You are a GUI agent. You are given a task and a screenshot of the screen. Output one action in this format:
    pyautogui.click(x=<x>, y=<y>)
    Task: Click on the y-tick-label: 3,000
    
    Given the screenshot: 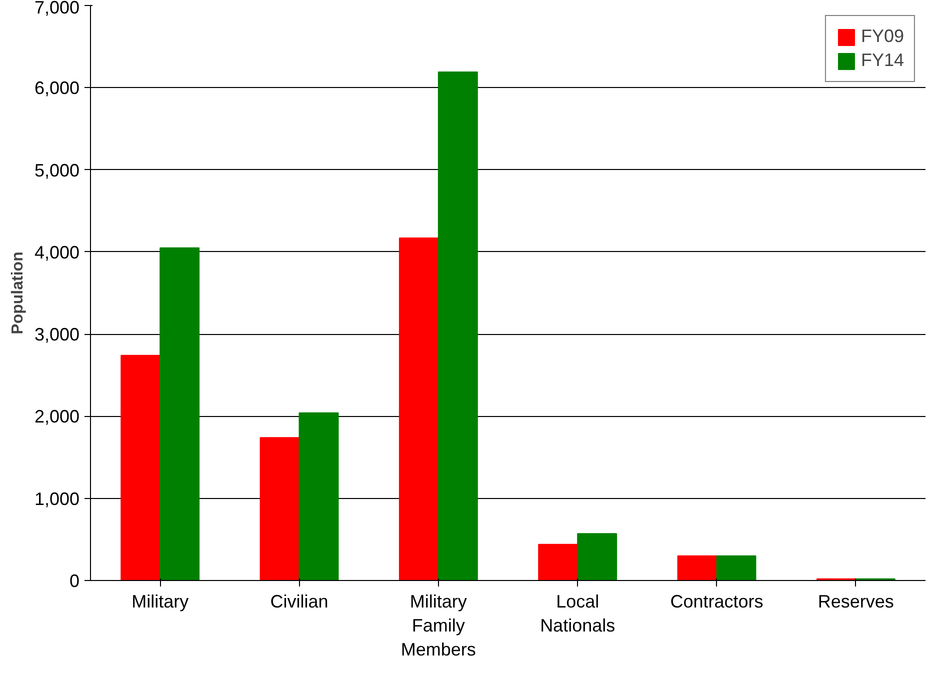 What is the action you would take?
    pyautogui.click(x=57, y=334)
    